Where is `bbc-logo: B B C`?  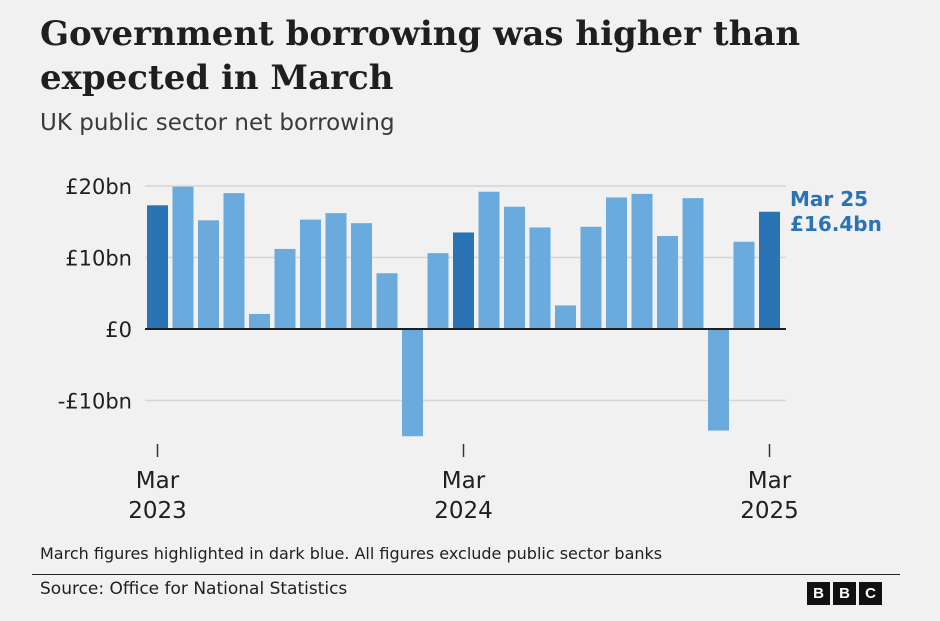
bbc-logo: B B C is located at coordinates (844, 593).